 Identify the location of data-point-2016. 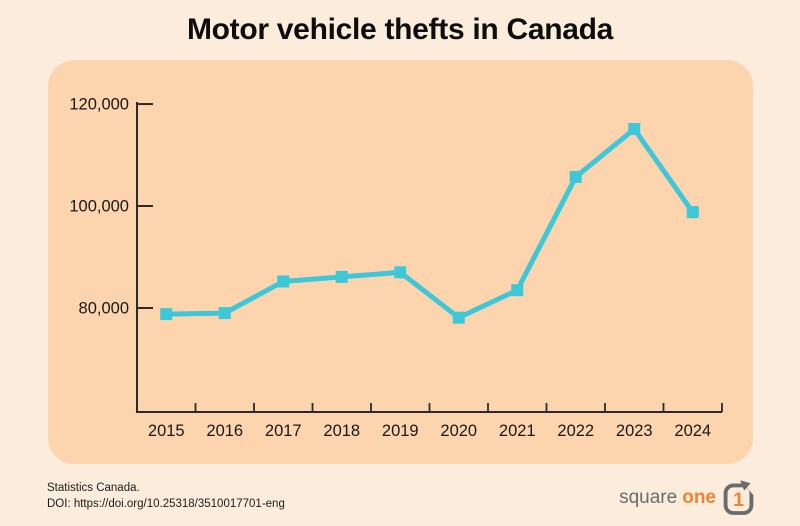
(224, 313).